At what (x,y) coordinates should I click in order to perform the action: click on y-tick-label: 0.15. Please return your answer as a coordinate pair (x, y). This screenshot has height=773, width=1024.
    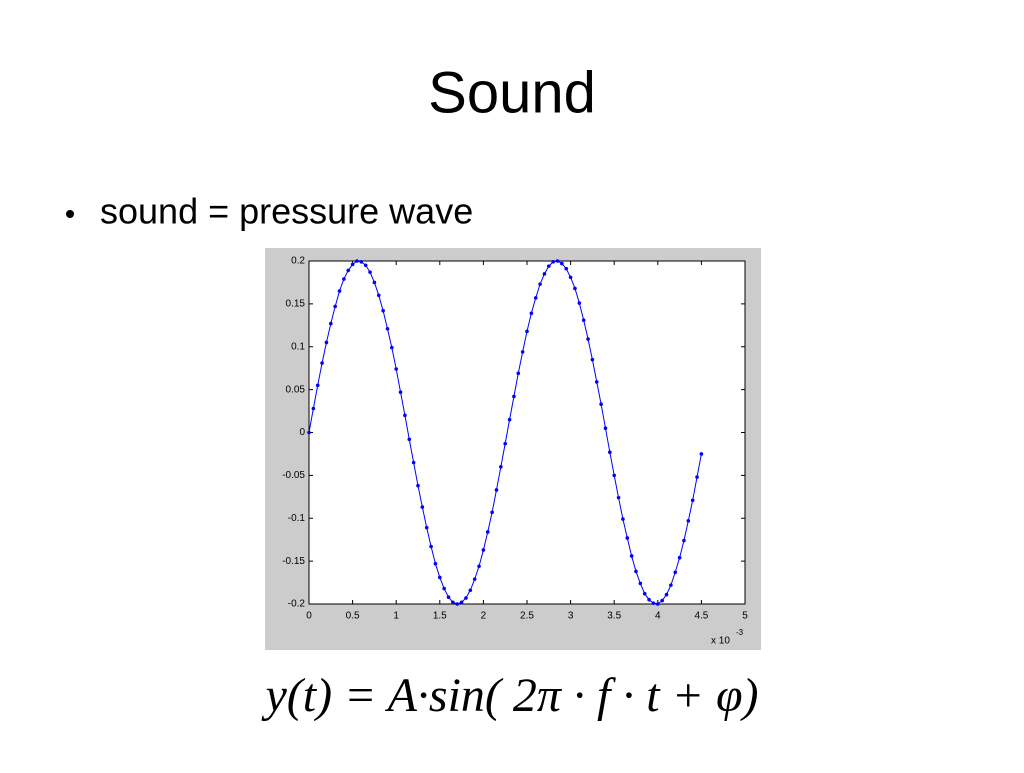
    Looking at the image, I should click on (296, 304).